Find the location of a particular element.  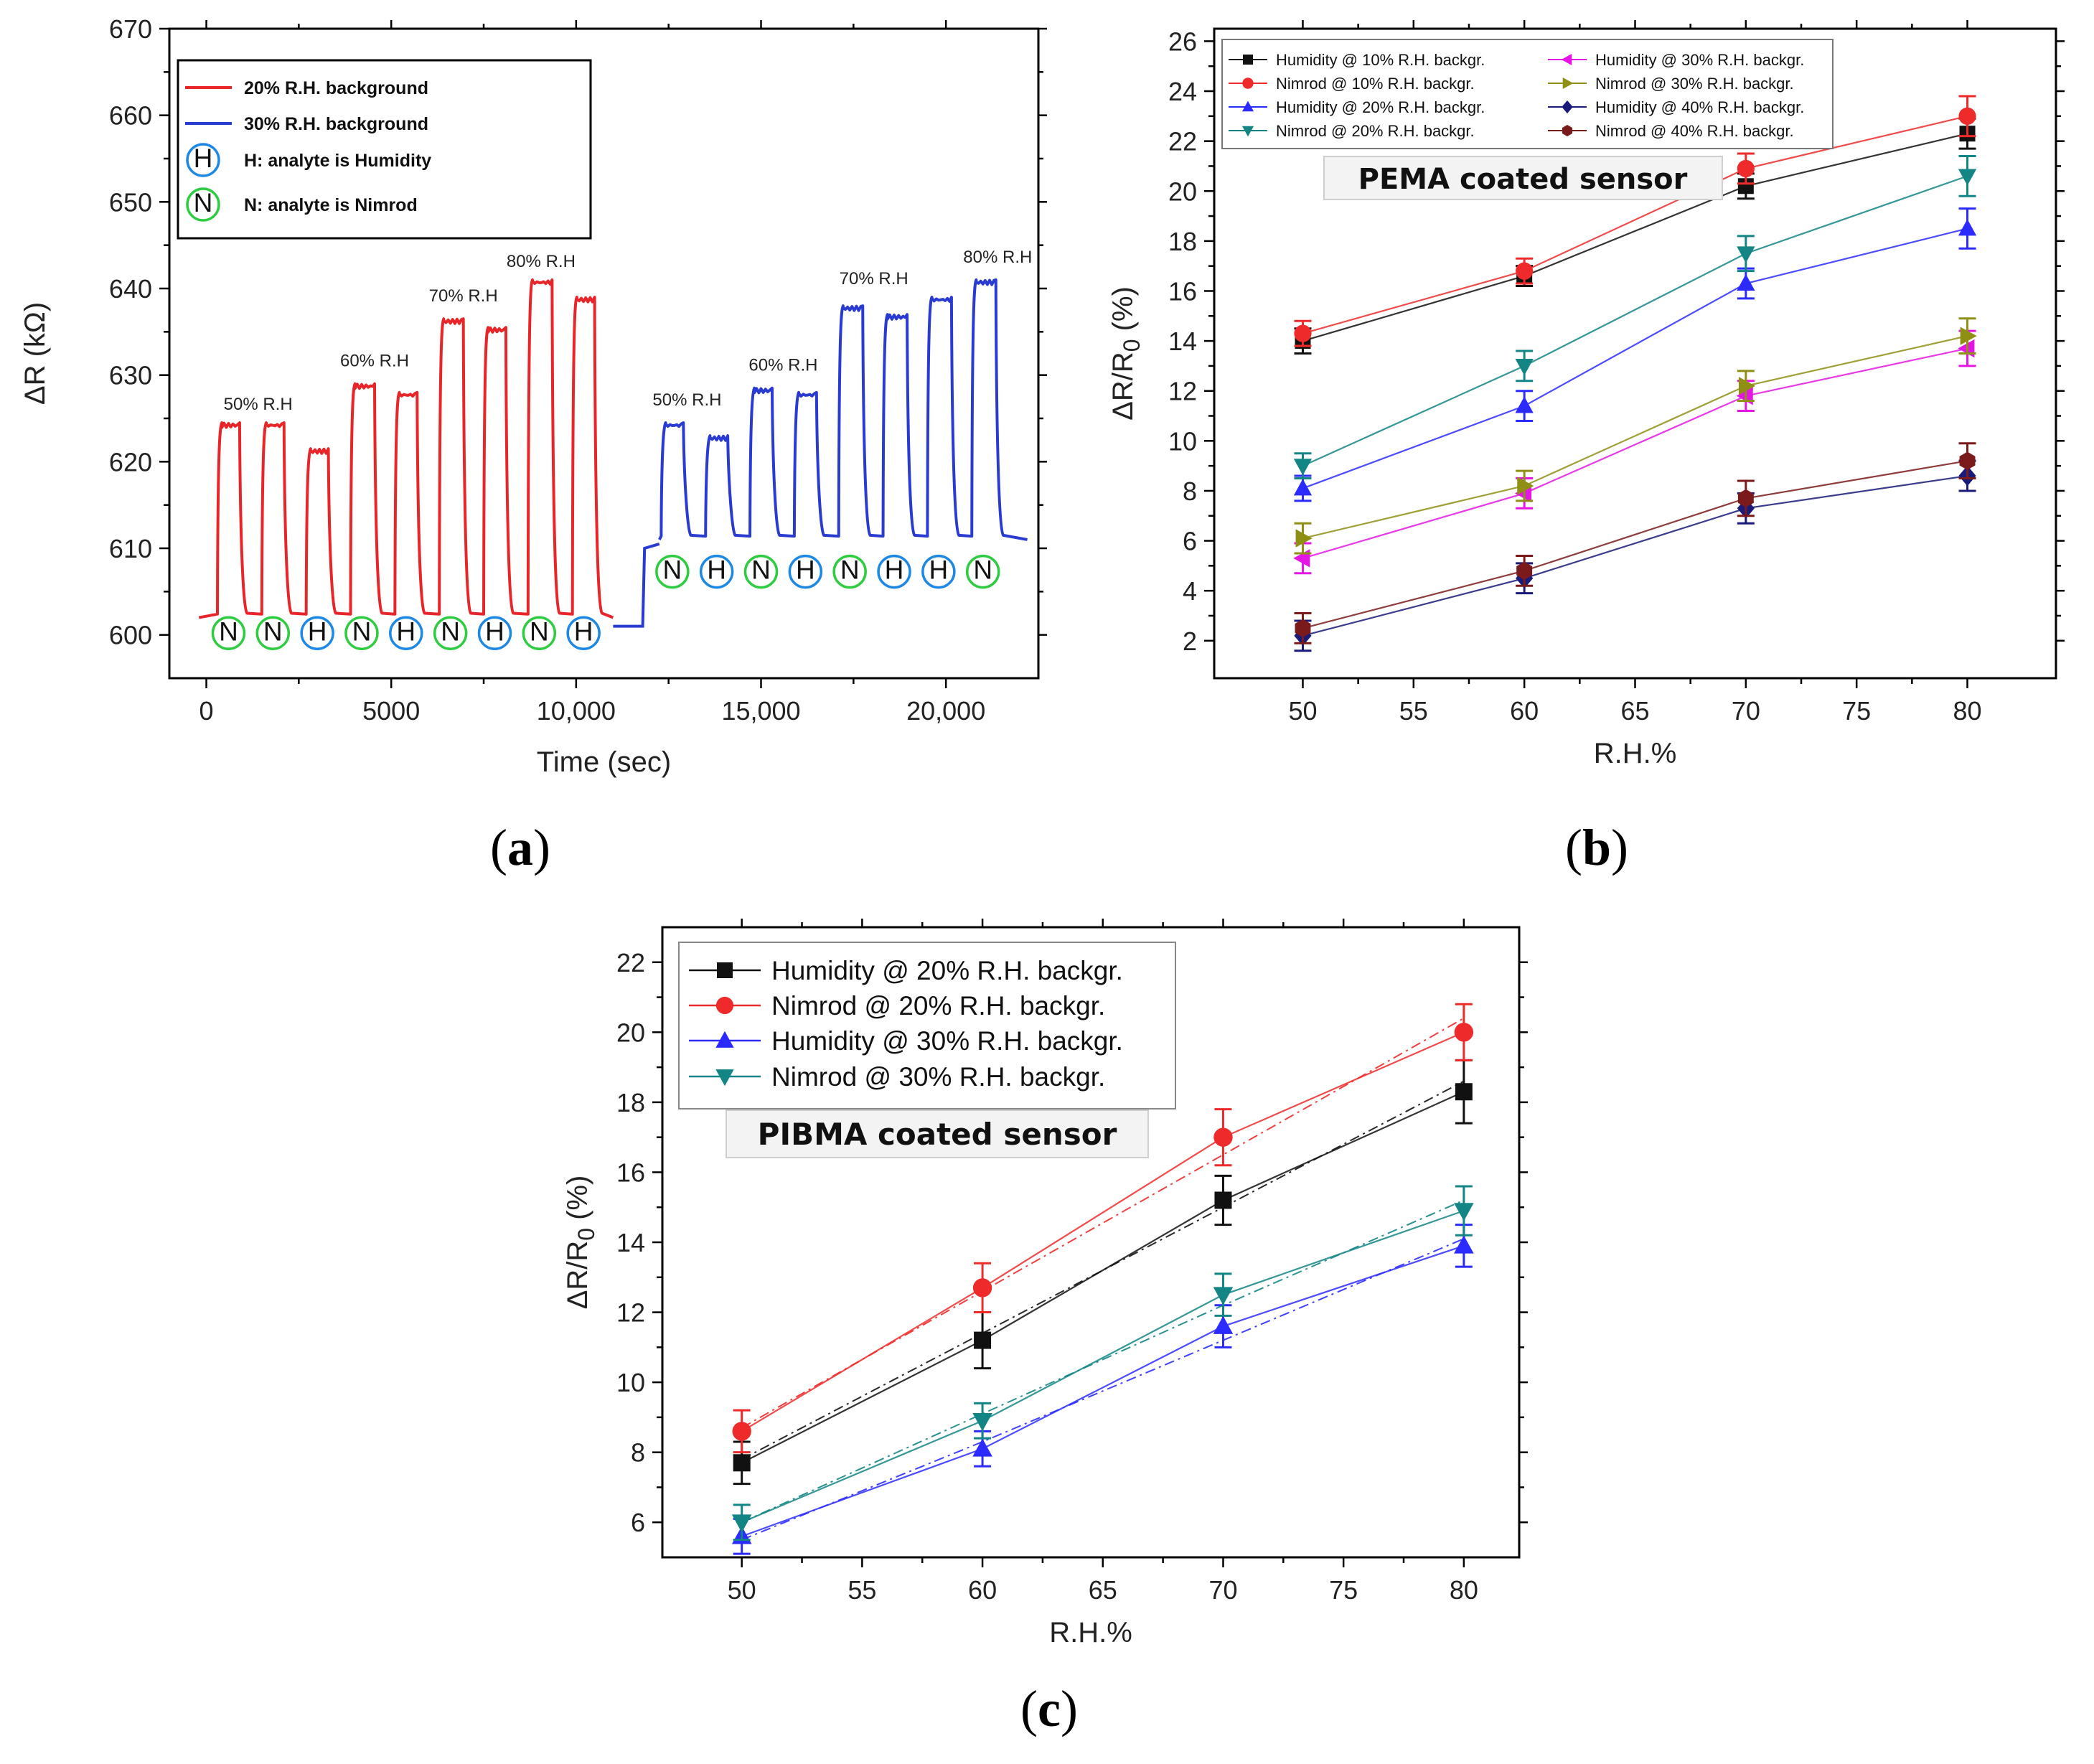

y-tick-label: 6 is located at coordinates (1190, 541).